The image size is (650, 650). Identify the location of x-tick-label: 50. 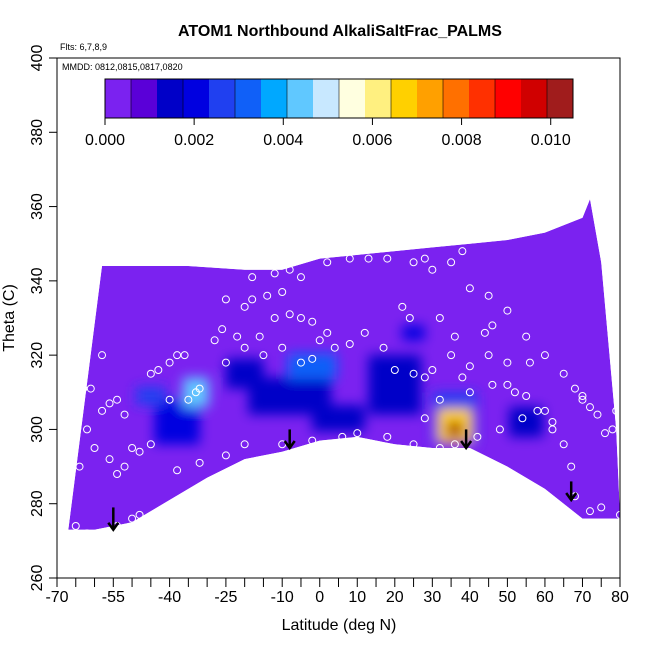
(508, 597).